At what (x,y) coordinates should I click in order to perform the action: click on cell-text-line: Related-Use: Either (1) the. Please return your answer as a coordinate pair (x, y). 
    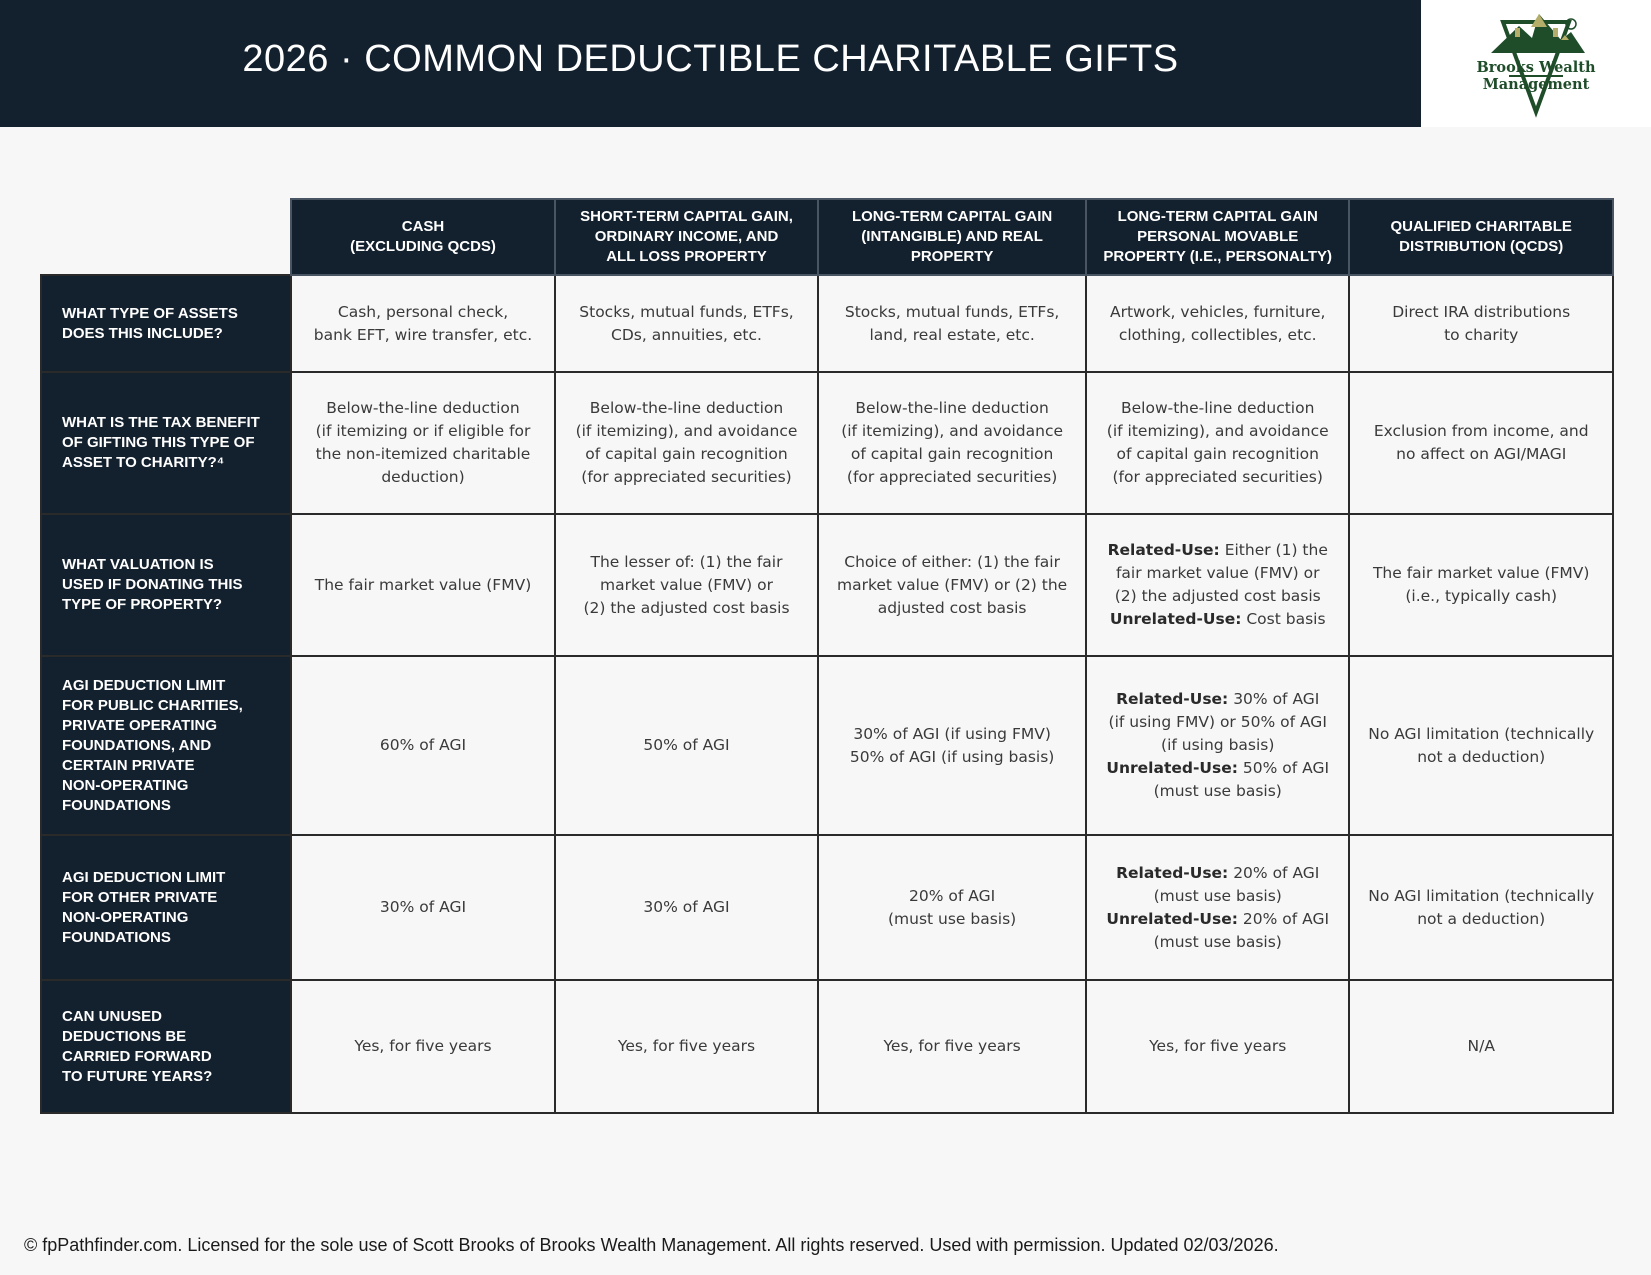
    Looking at the image, I should click on (1217, 550).